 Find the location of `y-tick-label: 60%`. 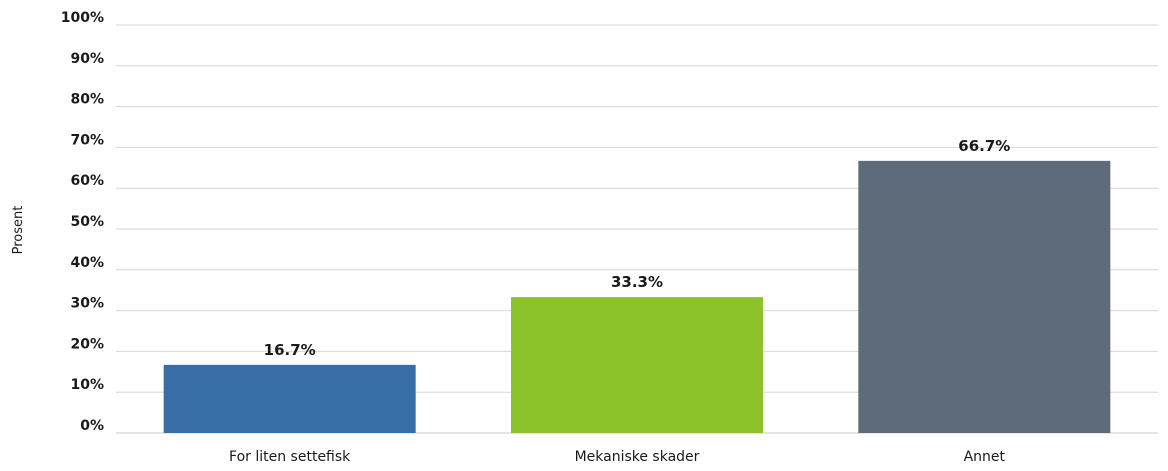

y-tick-label: 60% is located at coordinates (87, 181).